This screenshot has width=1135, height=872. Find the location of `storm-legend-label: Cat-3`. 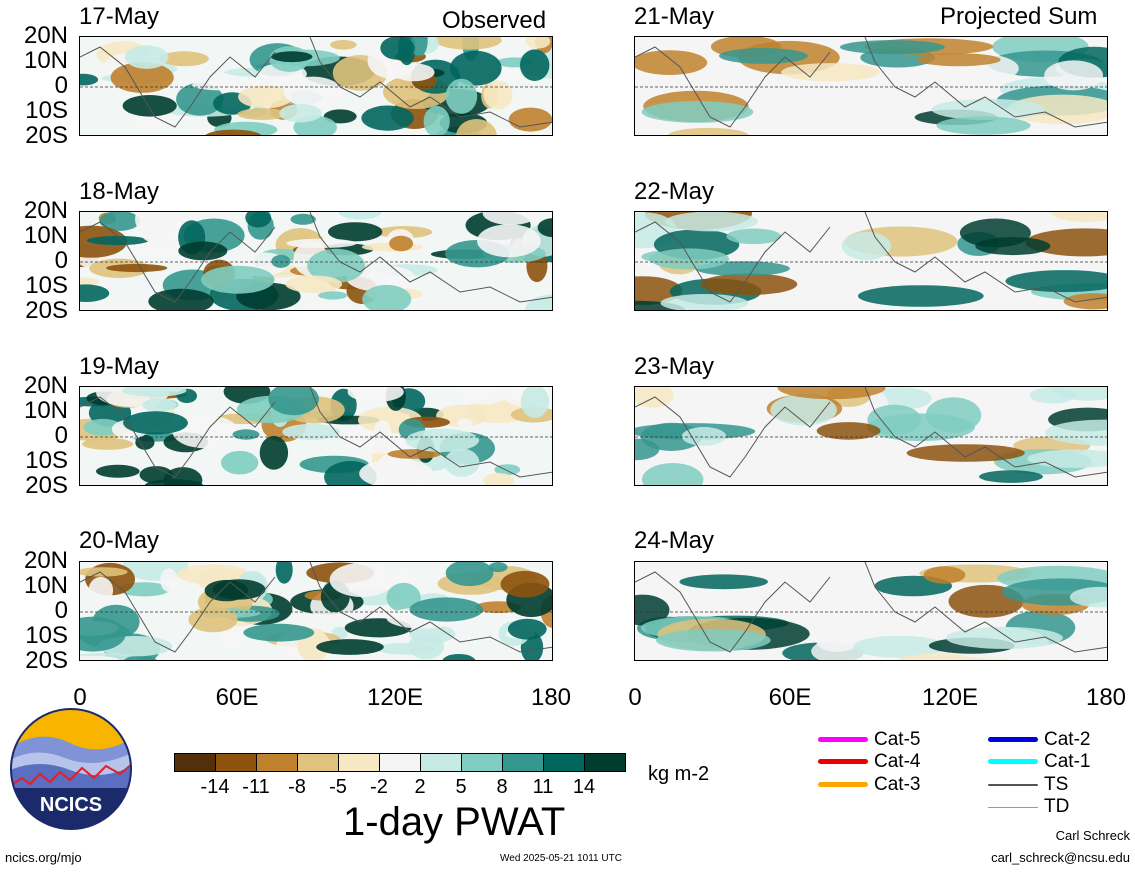

storm-legend-label: Cat-3 is located at coordinates (897, 784).